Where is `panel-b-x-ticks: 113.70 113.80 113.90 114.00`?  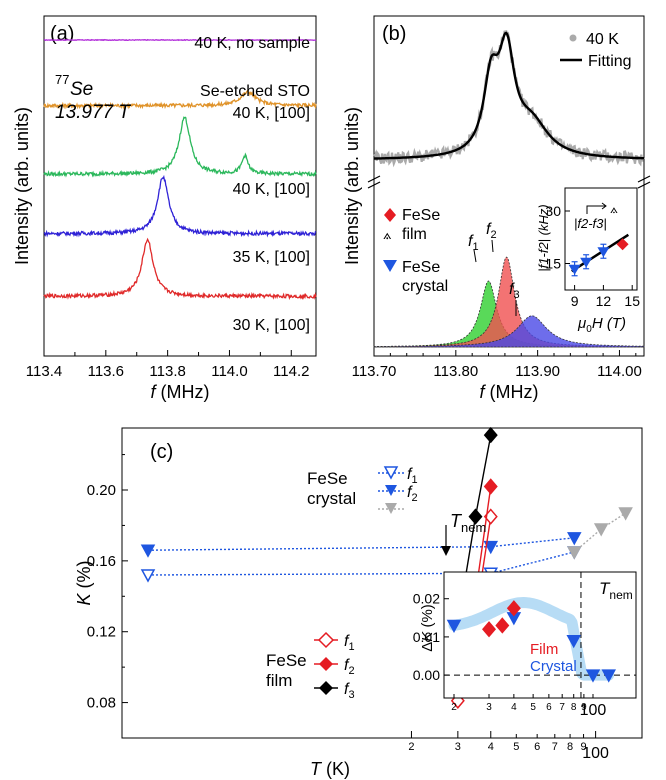 panel-b-x-ticks: 113.70 113.80 113.90 114.00 is located at coordinates (497, 365).